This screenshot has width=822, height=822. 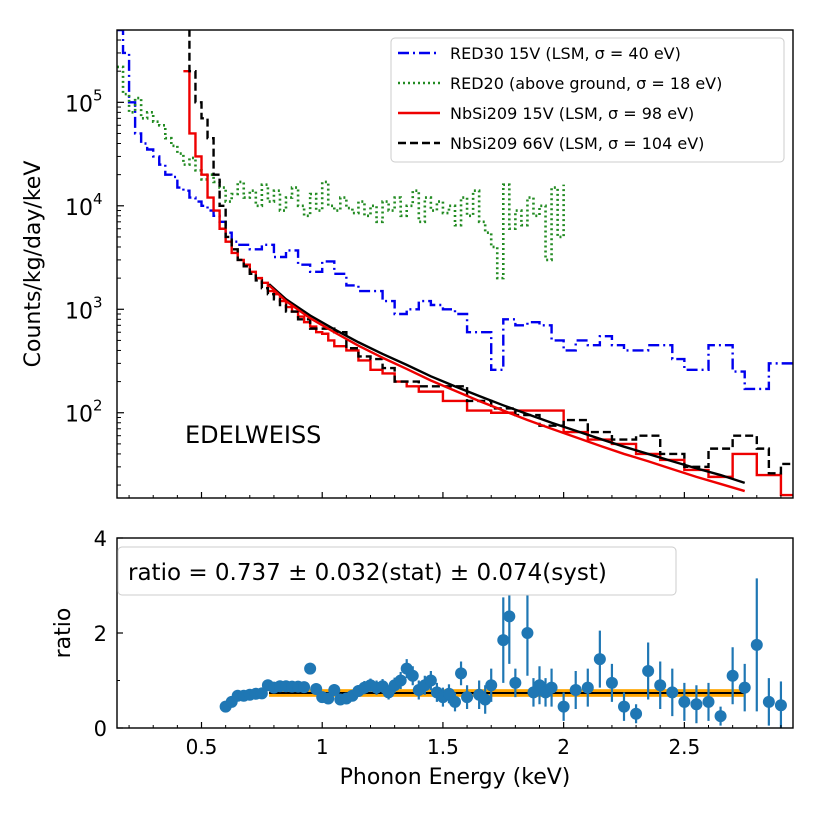 I want to click on series-fit-red, so click(x=507, y=388).